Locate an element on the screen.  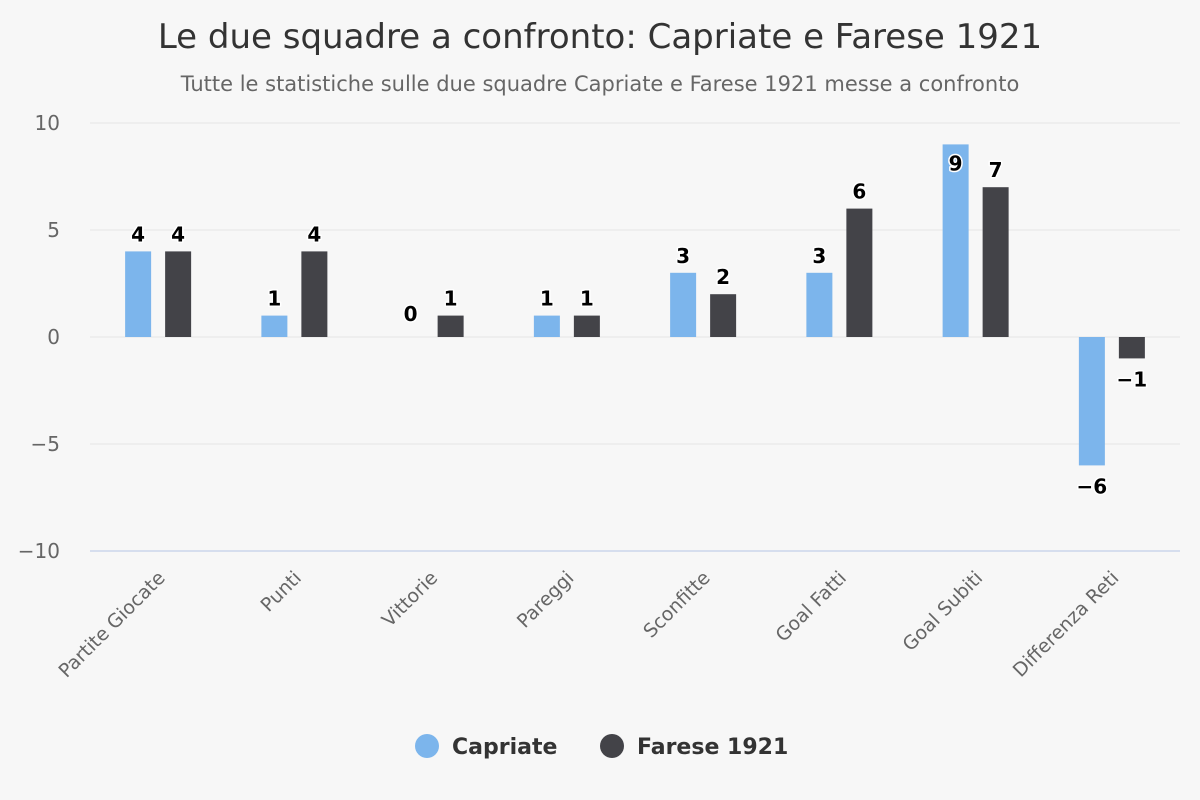
x-tick-label: Partite Giocate is located at coordinates (112, 624).